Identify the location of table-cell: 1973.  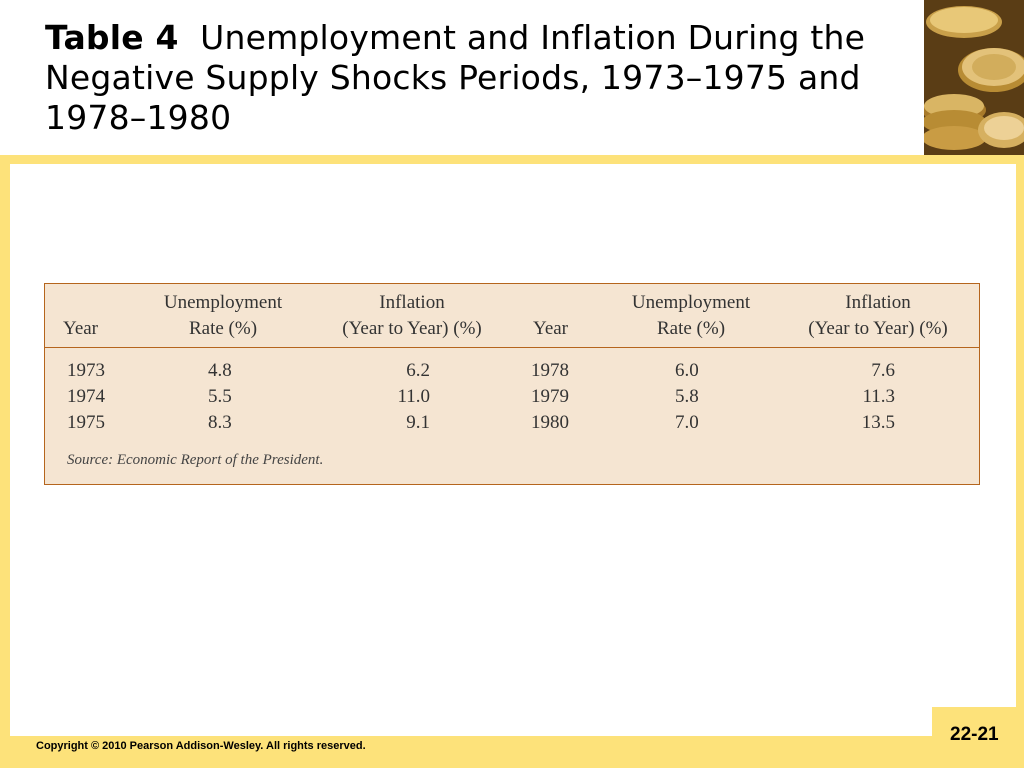
(86, 370).